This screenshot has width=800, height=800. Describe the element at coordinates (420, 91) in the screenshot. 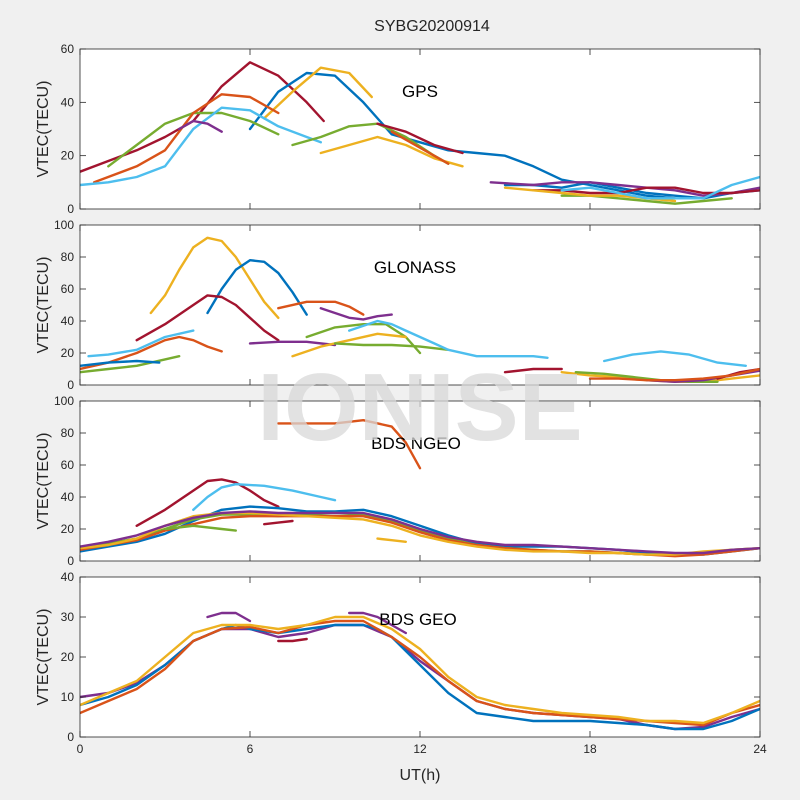

I see `panel-label: GPS` at that location.